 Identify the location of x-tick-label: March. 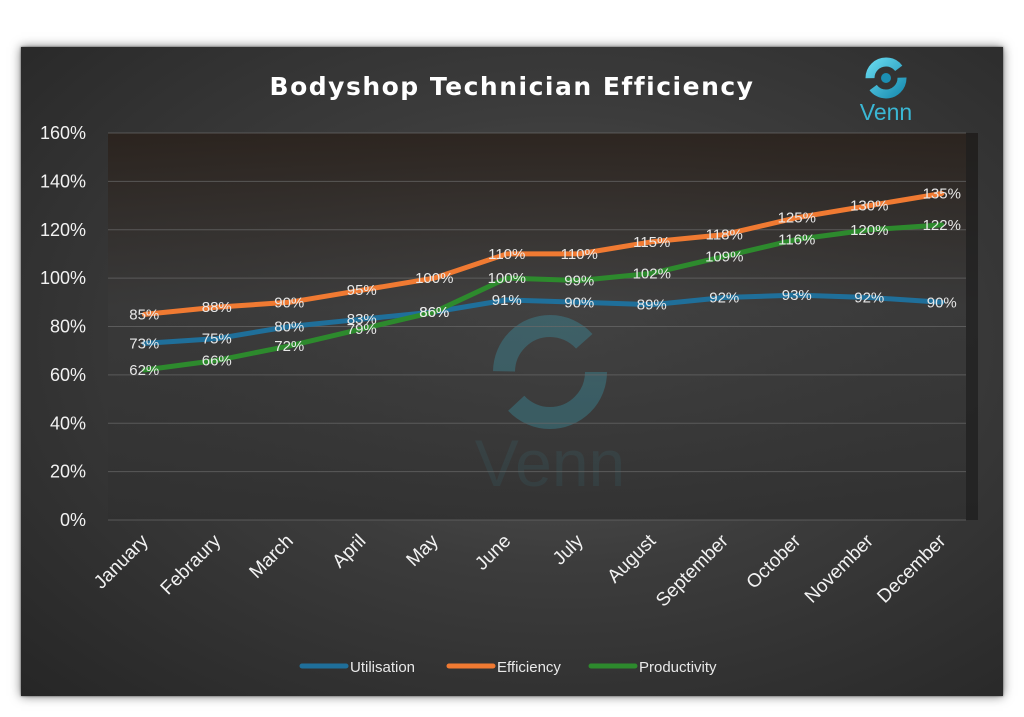
(272, 557).